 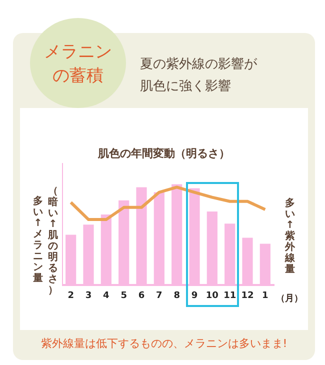 I want to click on x-tick-label: 1, so click(x=265, y=295).